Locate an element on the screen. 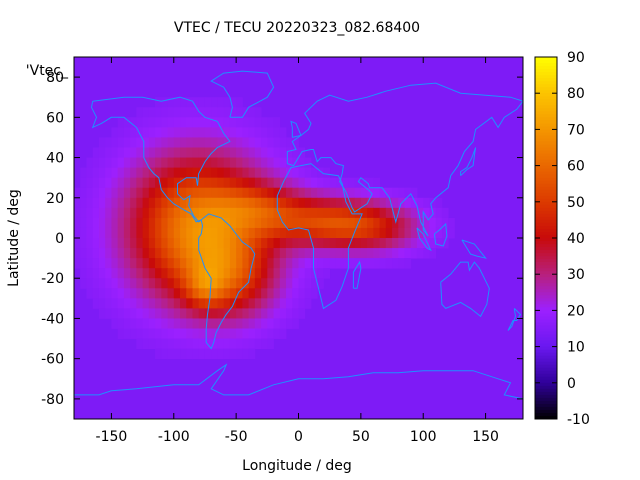 The image size is (640, 480). x-axis-label: Longitude / deg is located at coordinates (297, 466).